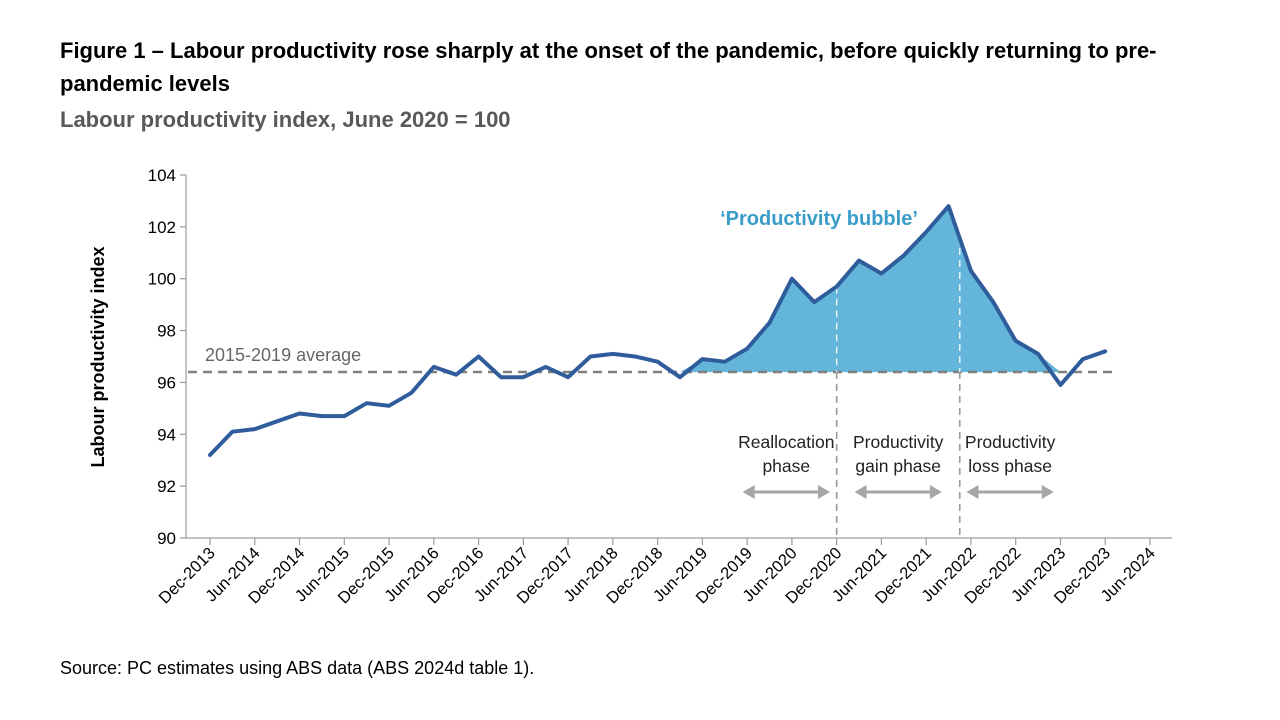 This screenshot has height=720, width=1280. What do you see at coordinates (283, 355) in the screenshot?
I see `average-label: 2015-2019 average` at bounding box center [283, 355].